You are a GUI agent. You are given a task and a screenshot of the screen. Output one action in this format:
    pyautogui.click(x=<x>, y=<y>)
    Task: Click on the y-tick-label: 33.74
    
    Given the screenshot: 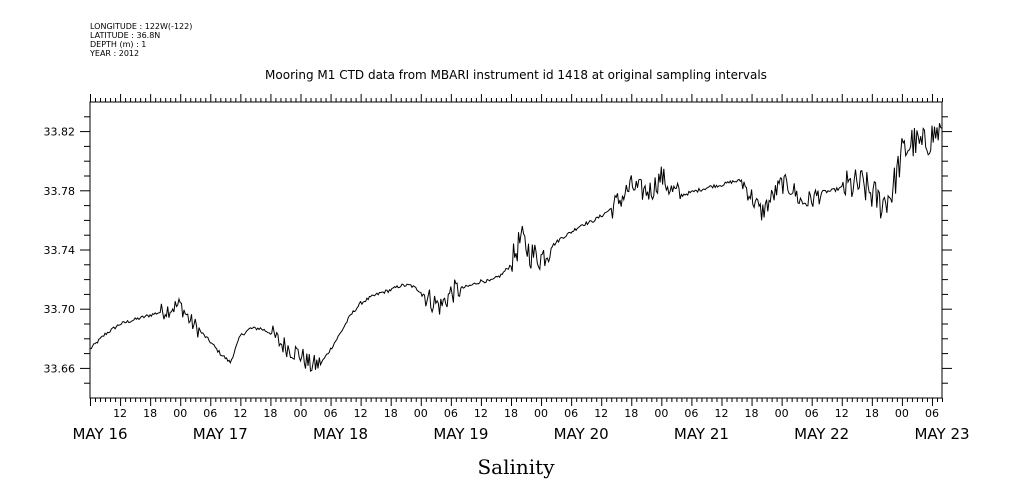 What is the action you would take?
    pyautogui.click(x=60, y=250)
    